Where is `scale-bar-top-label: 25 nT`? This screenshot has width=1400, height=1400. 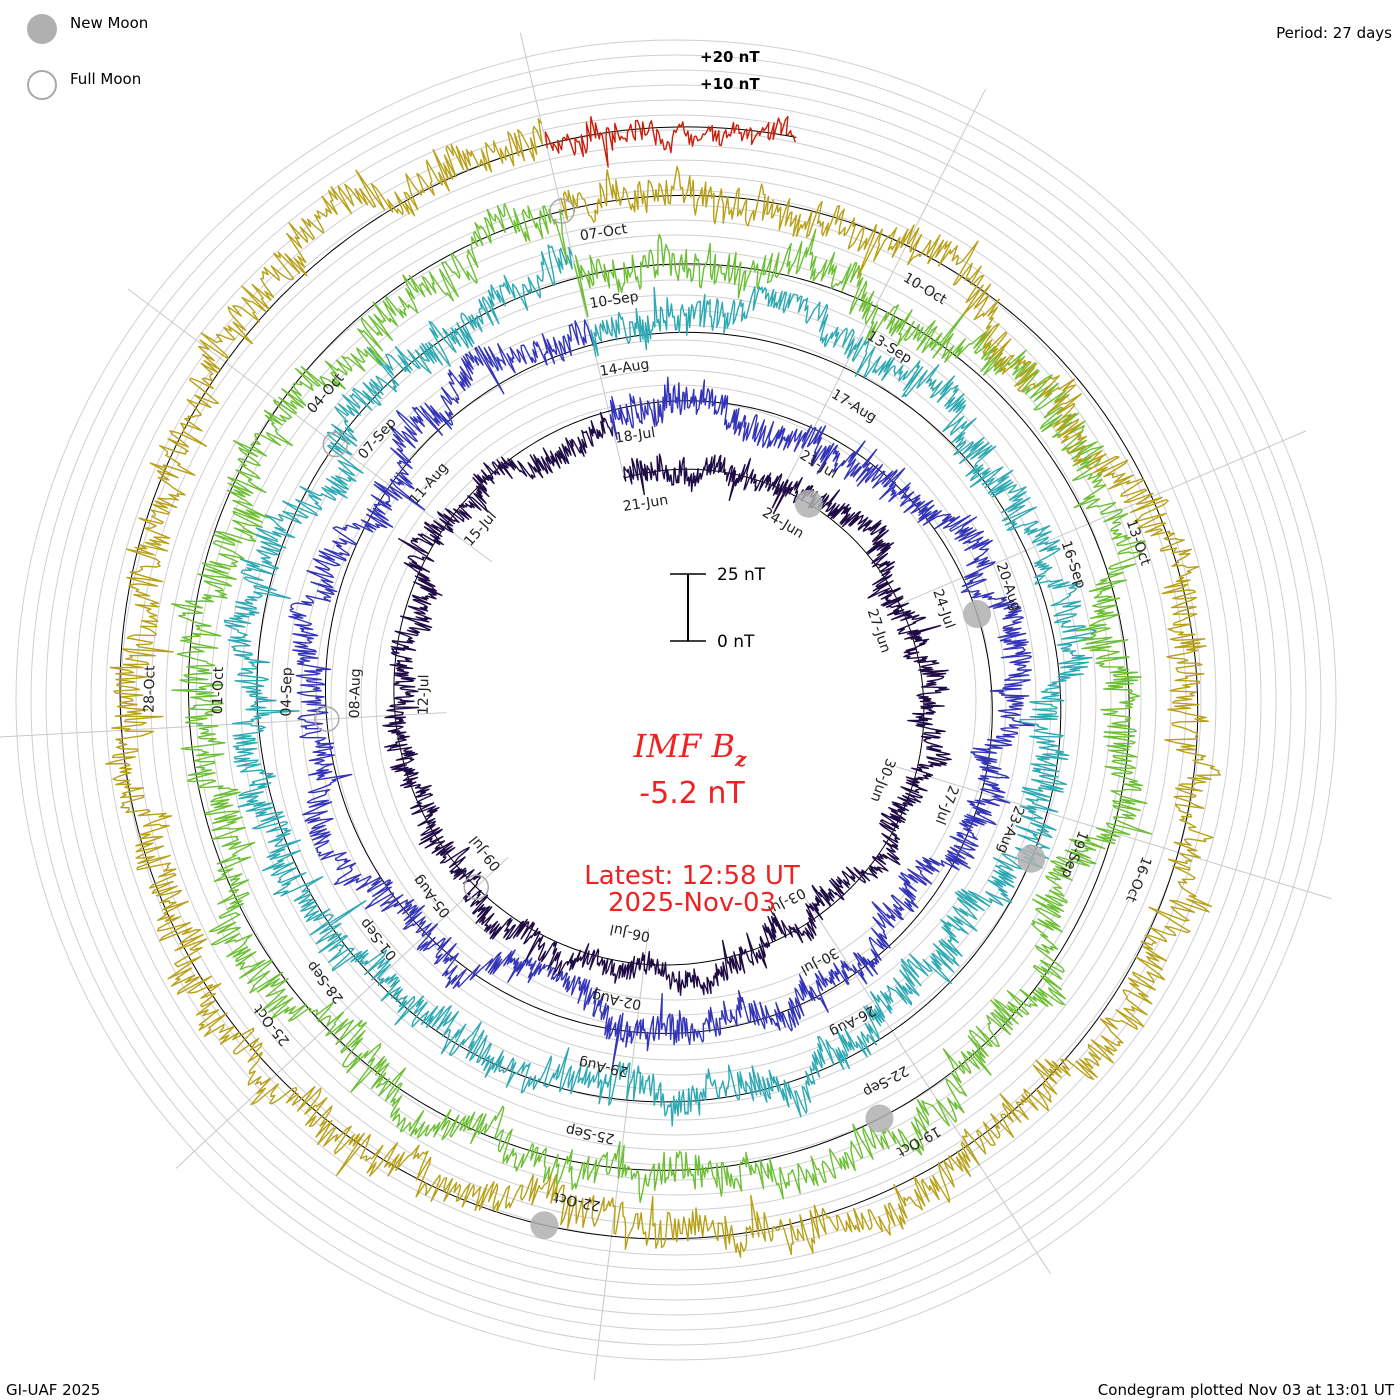 scale-bar-top-label: 25 nT is located at coordinates (741, 575).